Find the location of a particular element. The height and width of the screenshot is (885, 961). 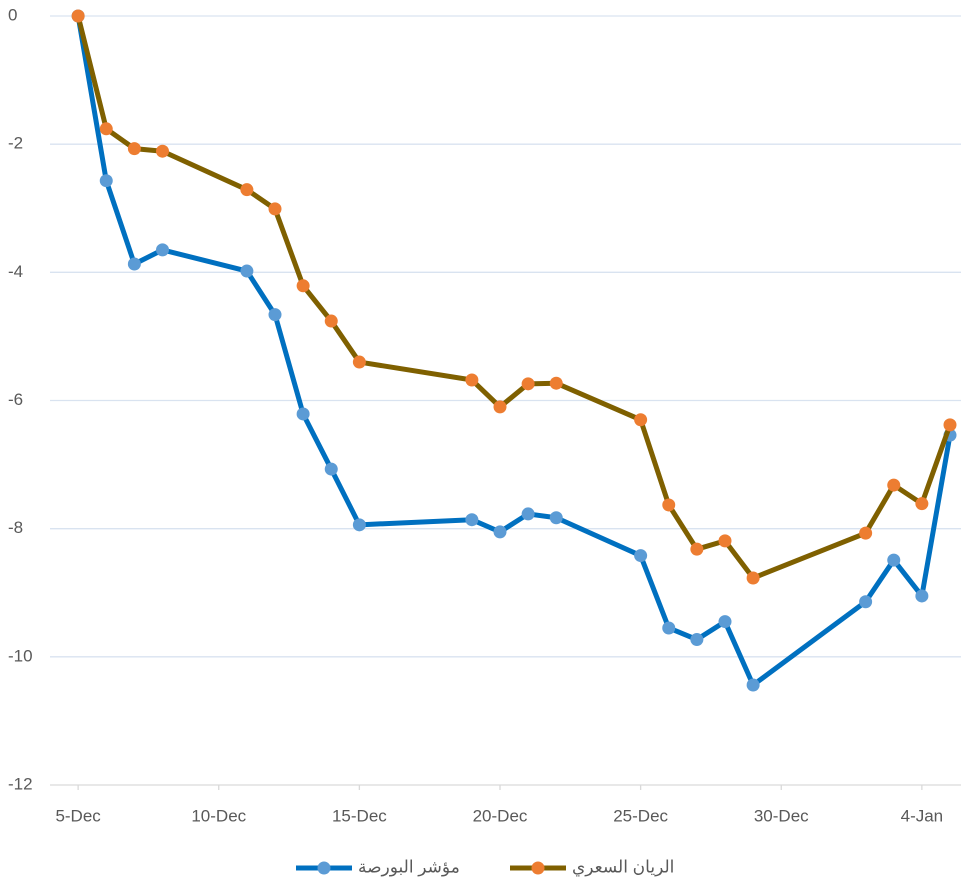

x-tick-label: 10-Dec is located at coordinates (218, 815).